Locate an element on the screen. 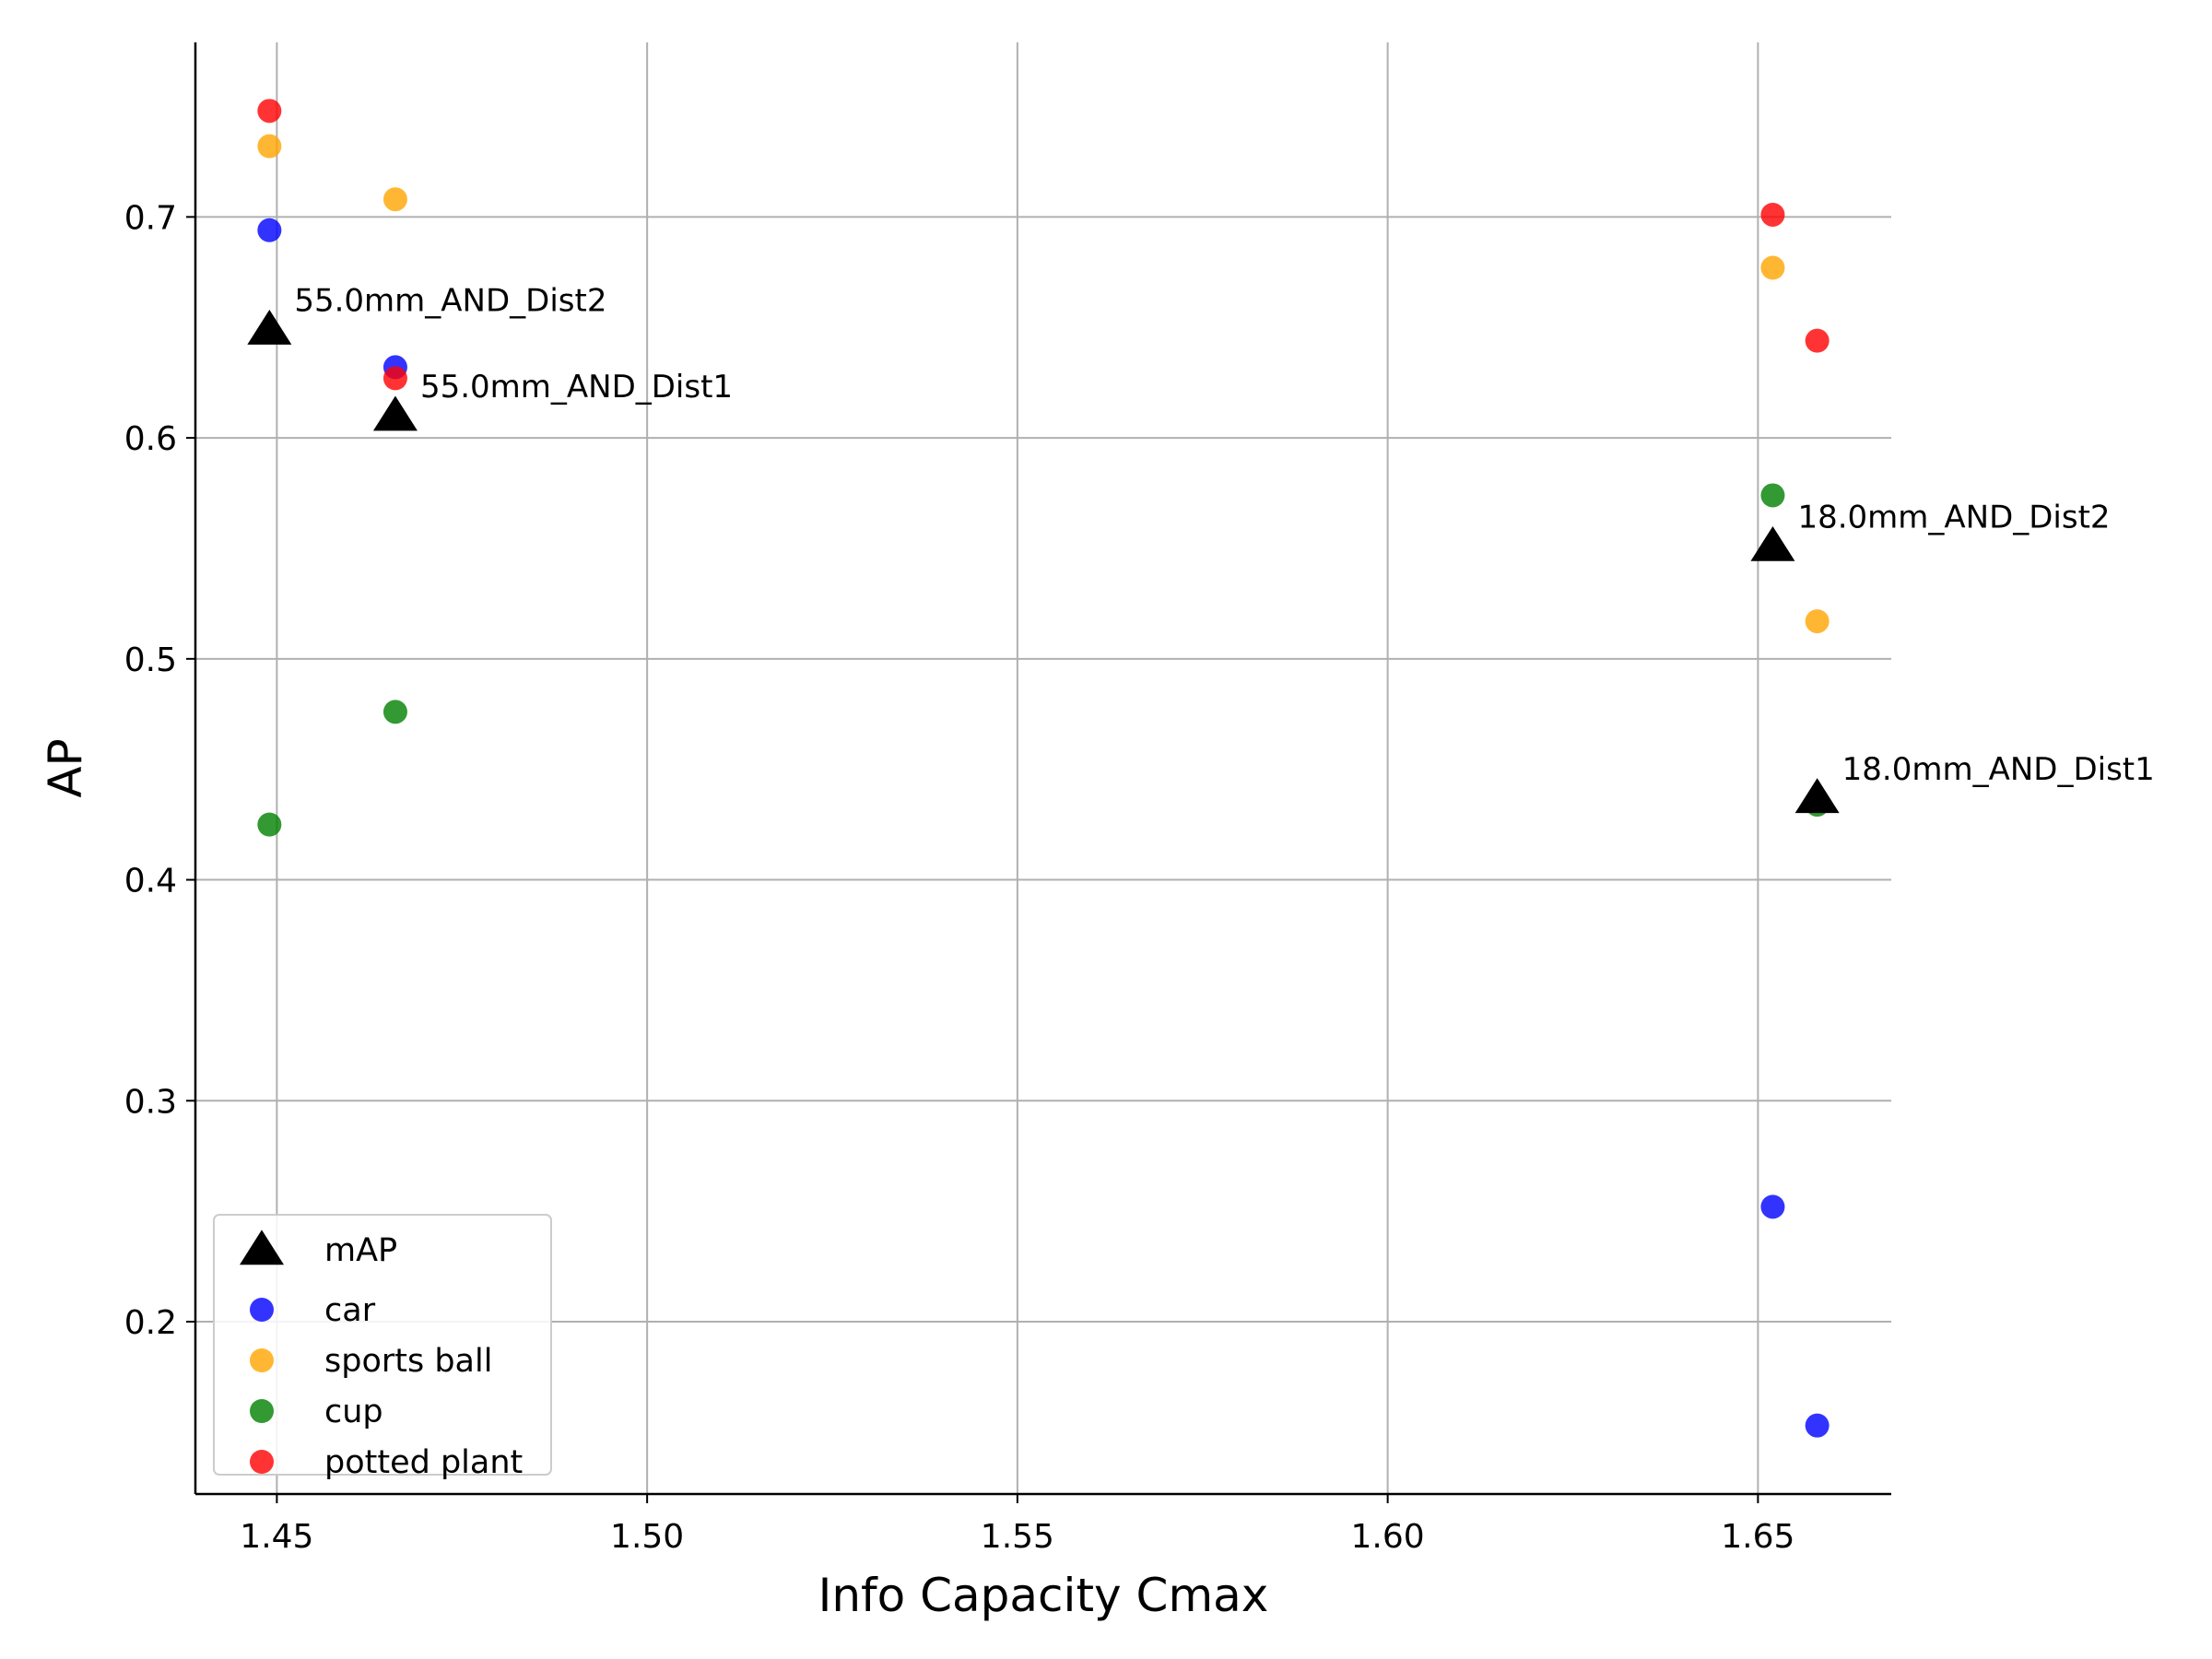 Image resolution: width=2212 pixels, height=1659 pixels. legend-marker-sports-ball is located at coordinates (262, 1360).